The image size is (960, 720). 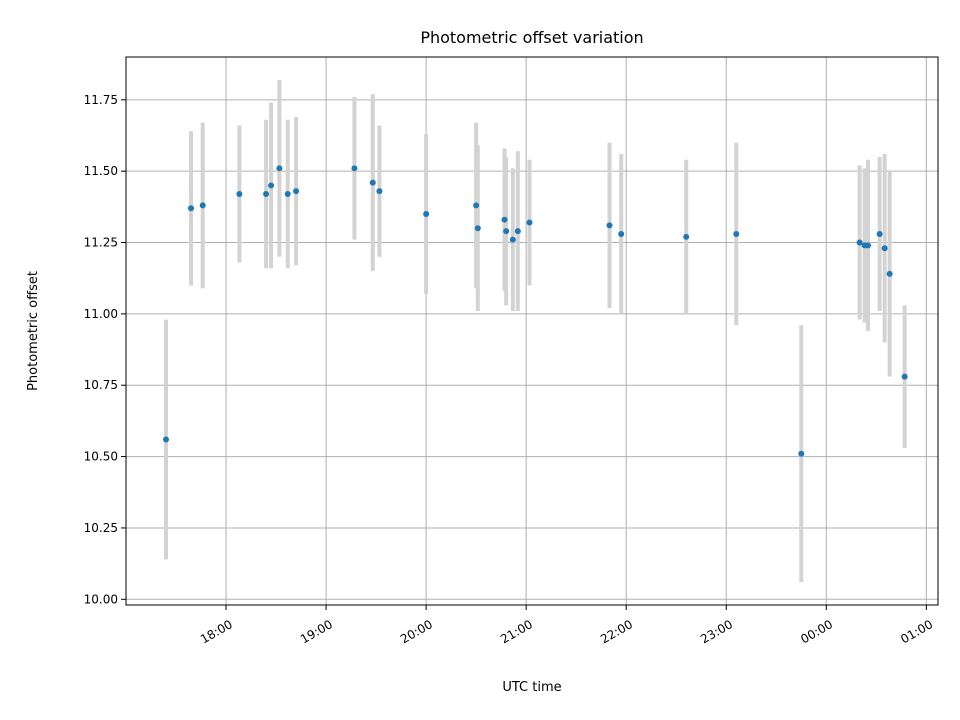 I want to click on x-tick-label: 18:00, so click(x=216, y=631).